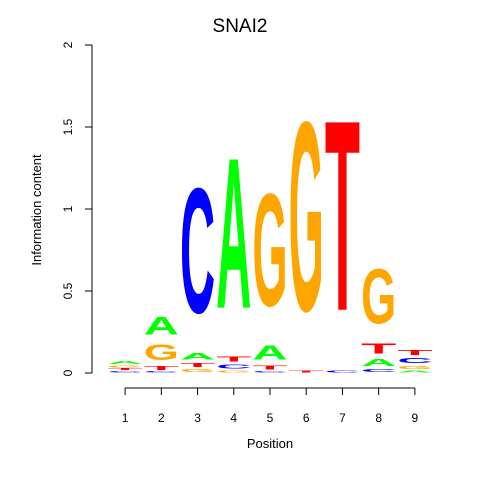  I want to click on x-tick-label: 2, so click(161, 418).